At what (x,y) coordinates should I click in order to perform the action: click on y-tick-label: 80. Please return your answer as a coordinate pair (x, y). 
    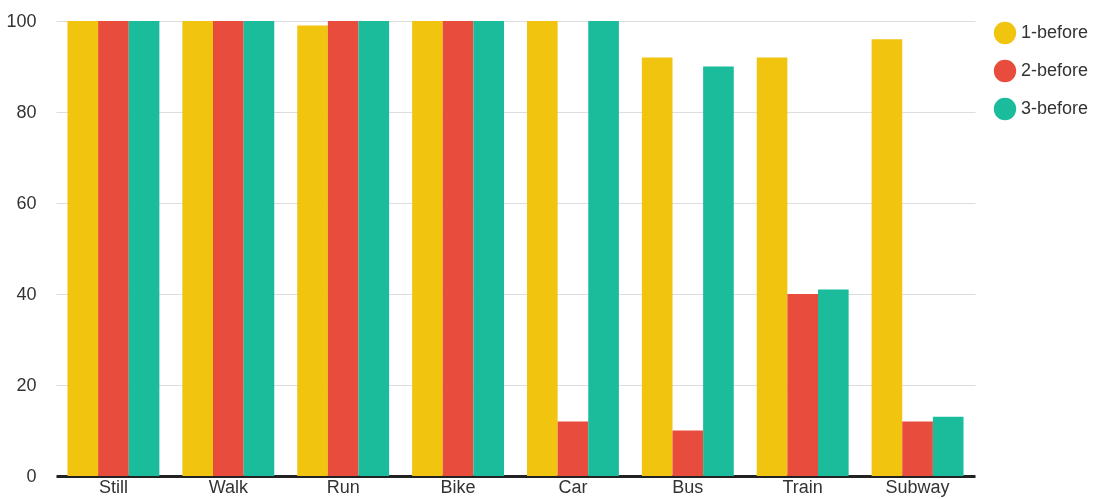
    Looking at the image, I should click on (26, 111).